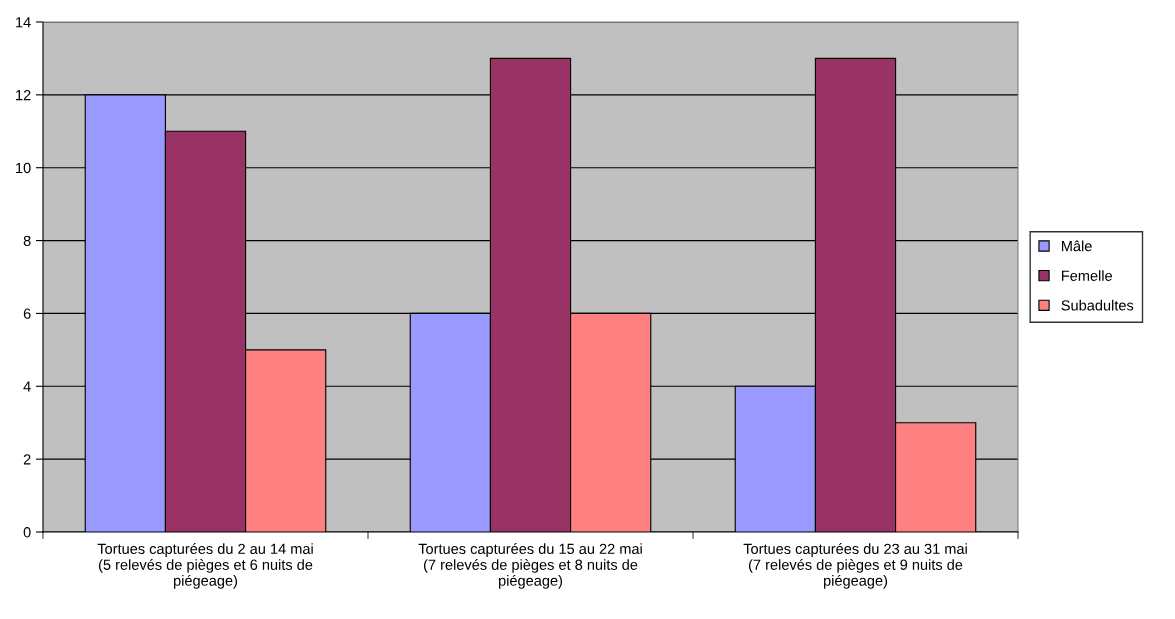  Describe the element at coordinates (27, 313) in the screenshot. I see `y-tick-label: 6` at that location.